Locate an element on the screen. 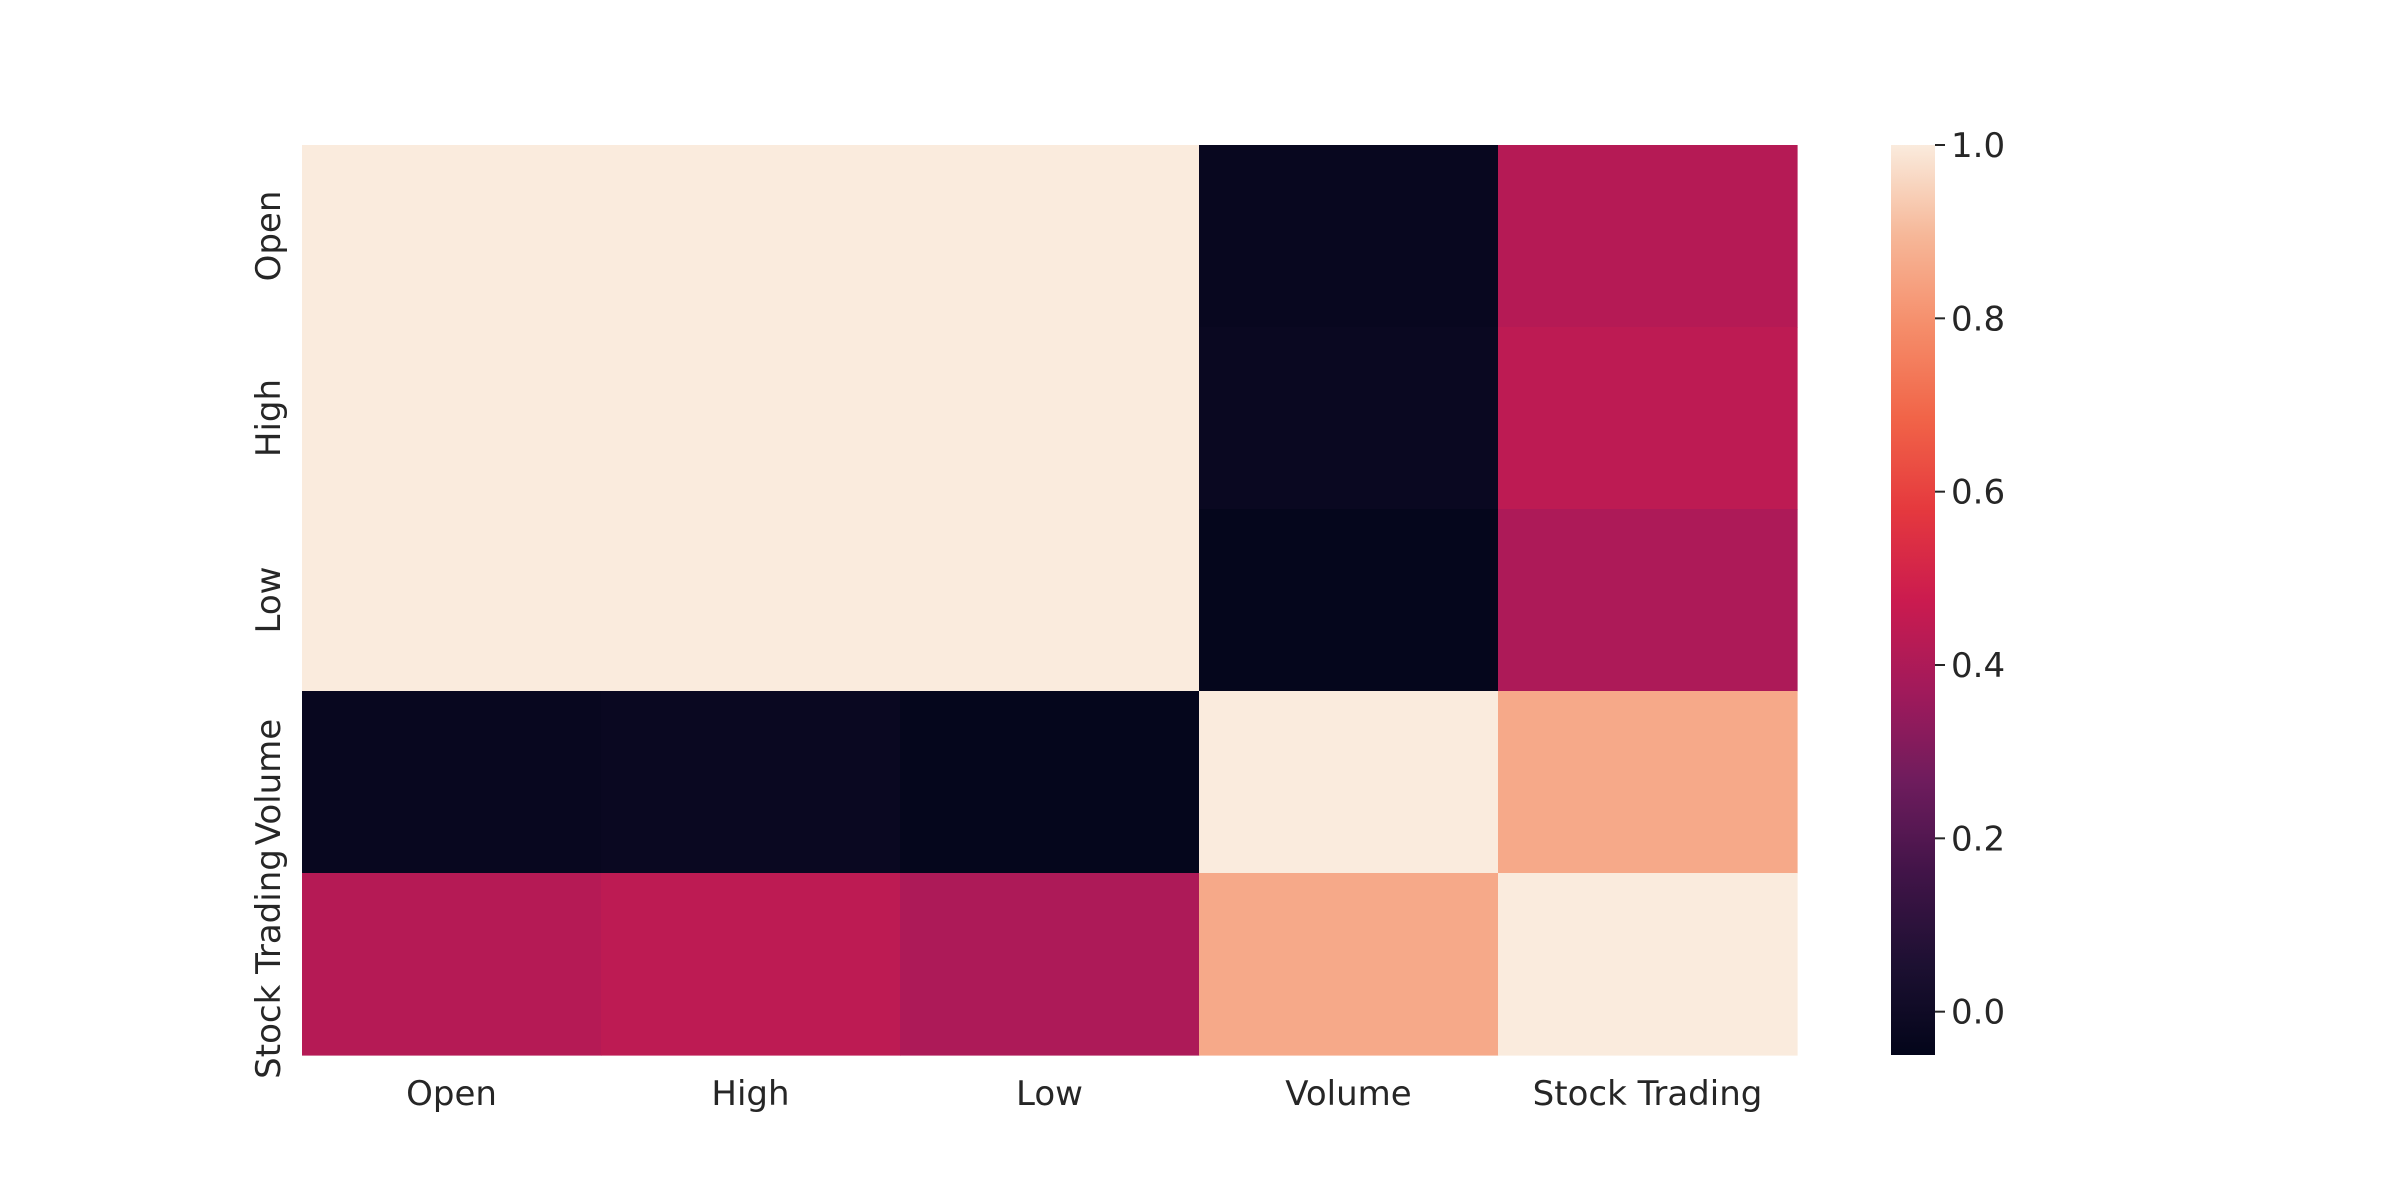 The height and width of the screenshot is (1200, 2400). colorbar-tick-label: 0.4 is located at coordinates (1978, 666).